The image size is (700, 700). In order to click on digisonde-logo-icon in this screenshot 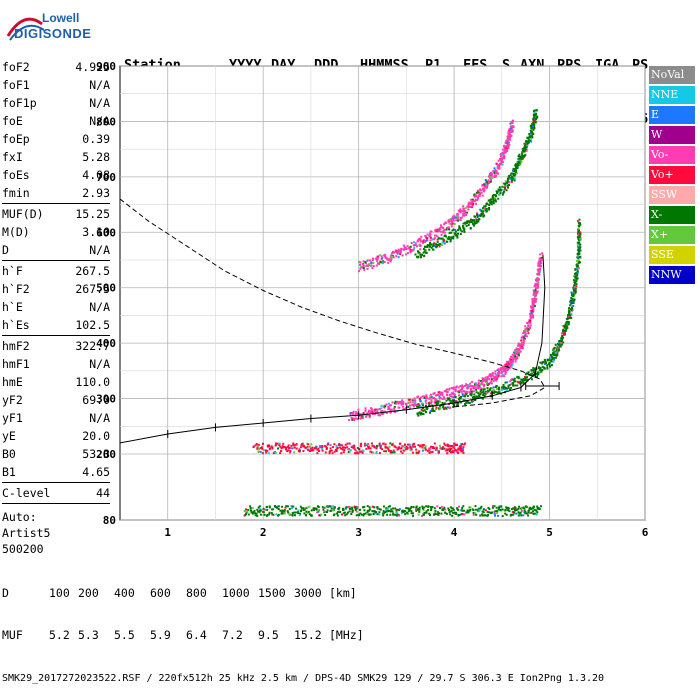, I will do `click(25, 29)`.